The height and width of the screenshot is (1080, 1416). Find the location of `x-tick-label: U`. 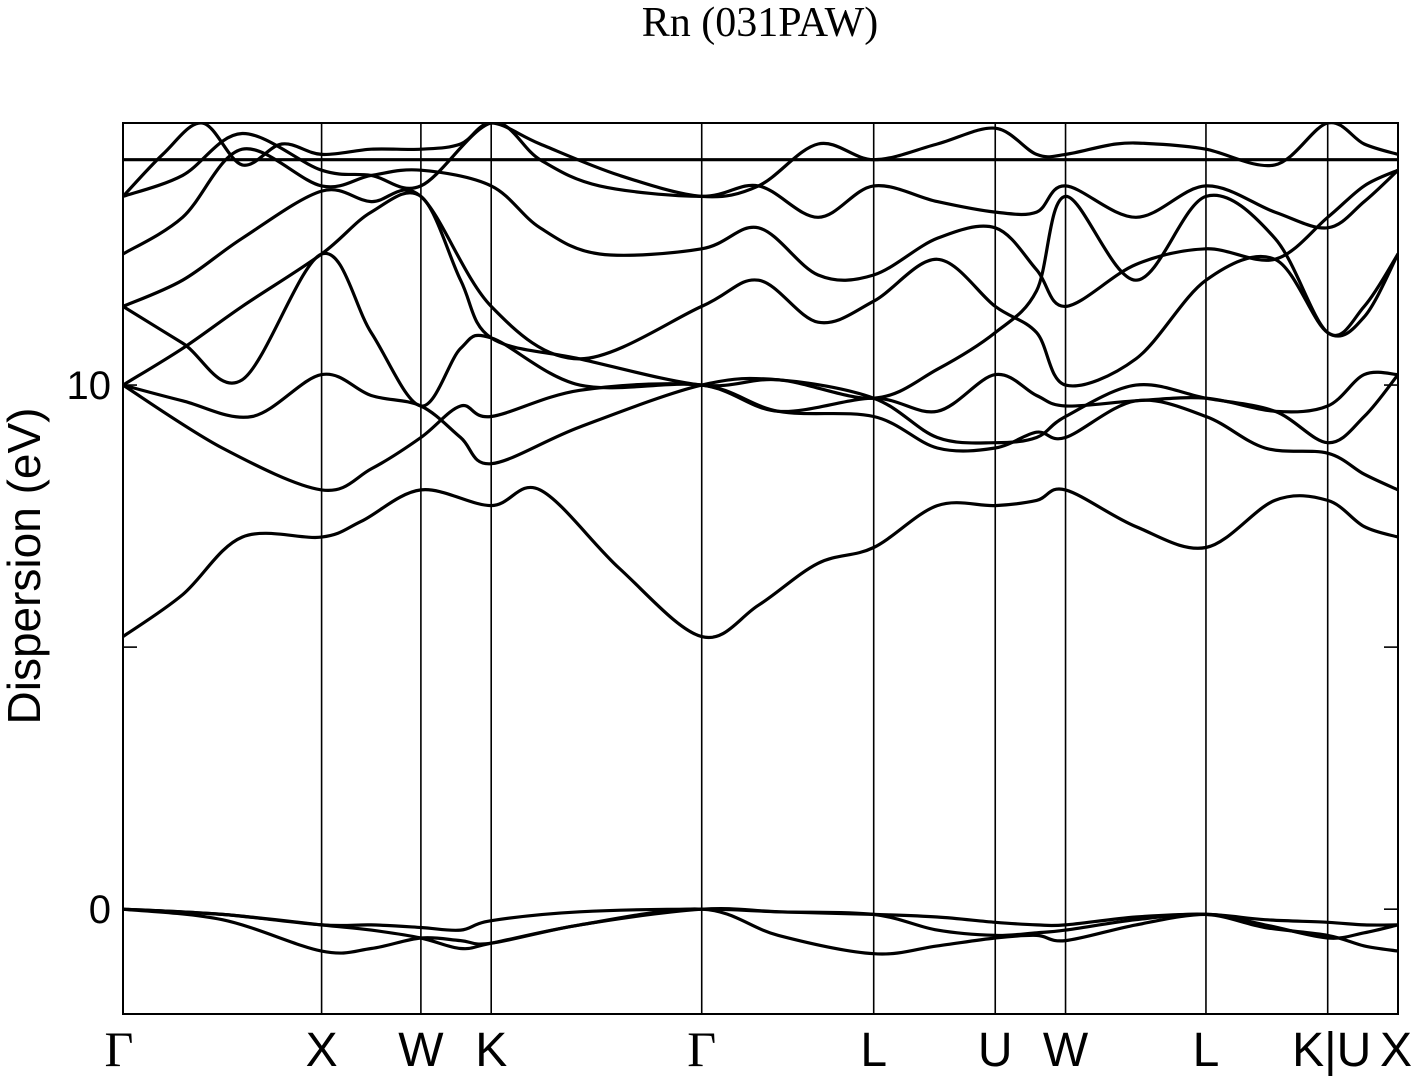

x-tick-label: U is located at coordinates (995, 1050).